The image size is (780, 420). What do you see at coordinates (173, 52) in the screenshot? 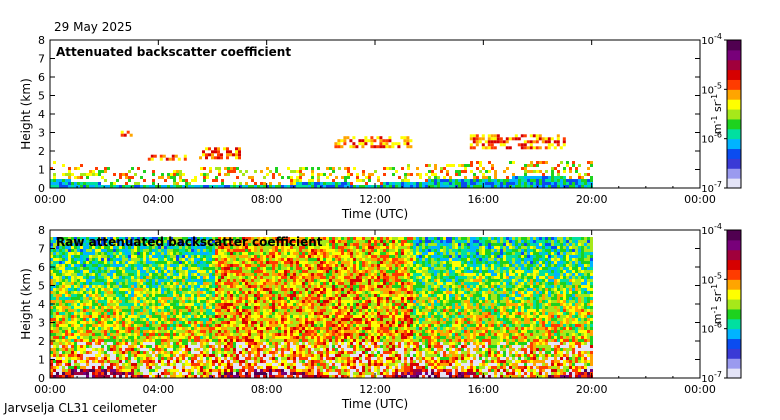
I see `panel-title: Attenuated backscatter coefficient` at bounding box center [173, 52].